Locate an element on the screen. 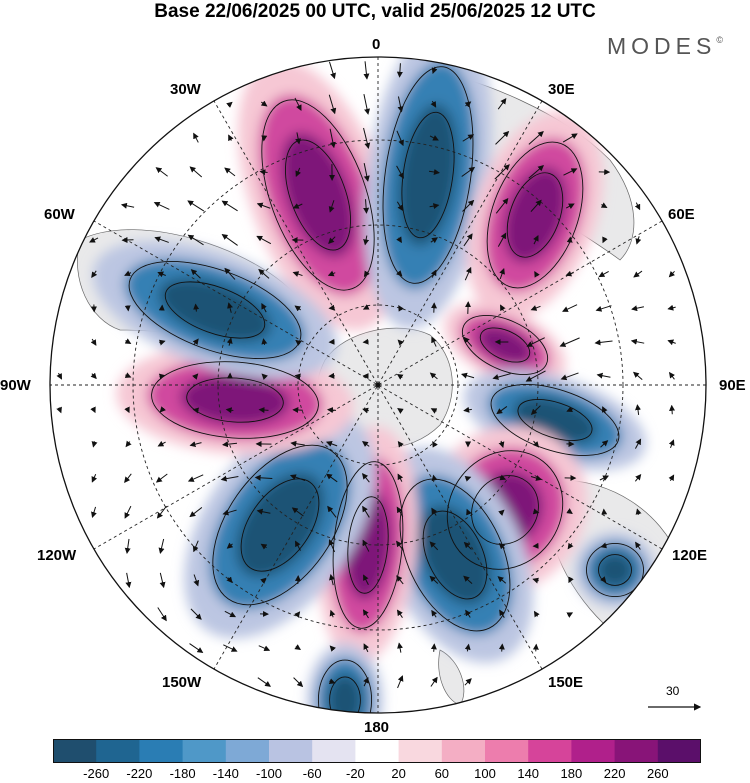 The image size is (750, 783). lon-label-0: 0 is located at coordinates (376, 44).